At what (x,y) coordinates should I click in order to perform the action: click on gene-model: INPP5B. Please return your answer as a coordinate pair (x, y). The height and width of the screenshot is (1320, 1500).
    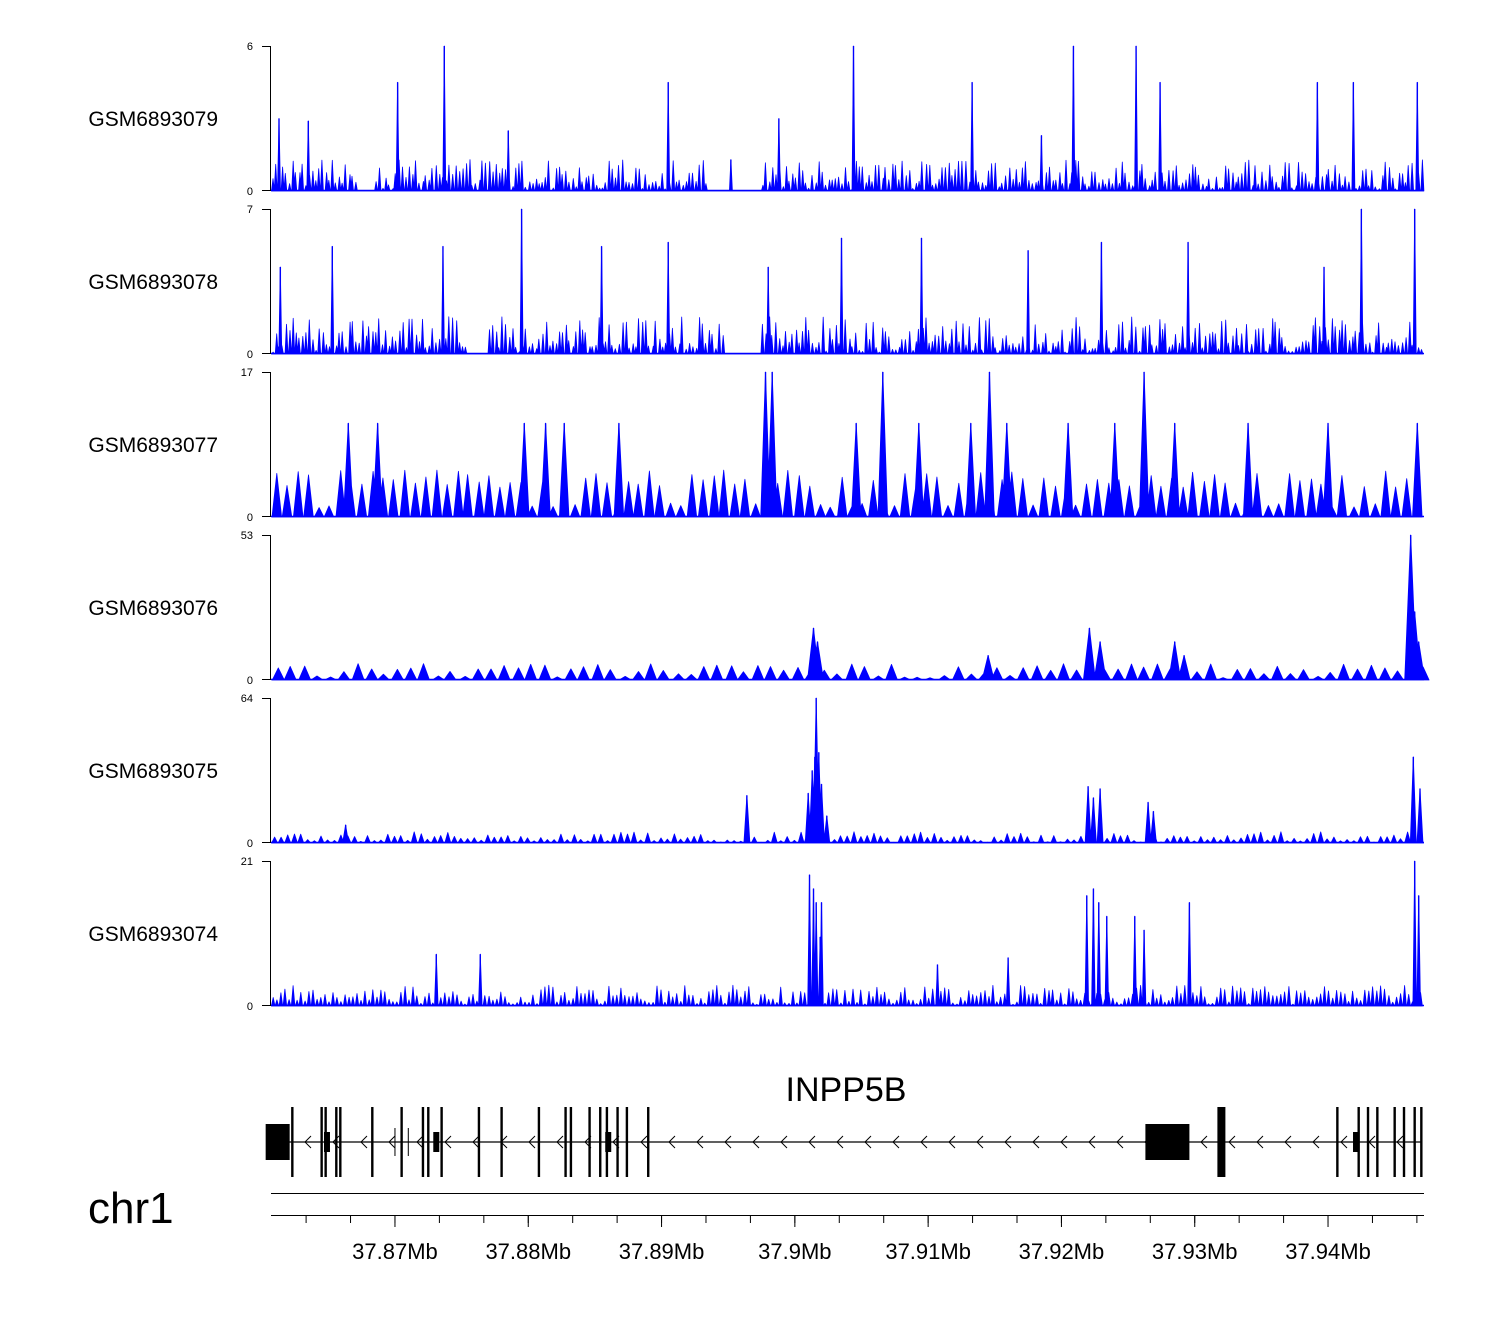
    Looking at the image, I should click on (844, 1124).